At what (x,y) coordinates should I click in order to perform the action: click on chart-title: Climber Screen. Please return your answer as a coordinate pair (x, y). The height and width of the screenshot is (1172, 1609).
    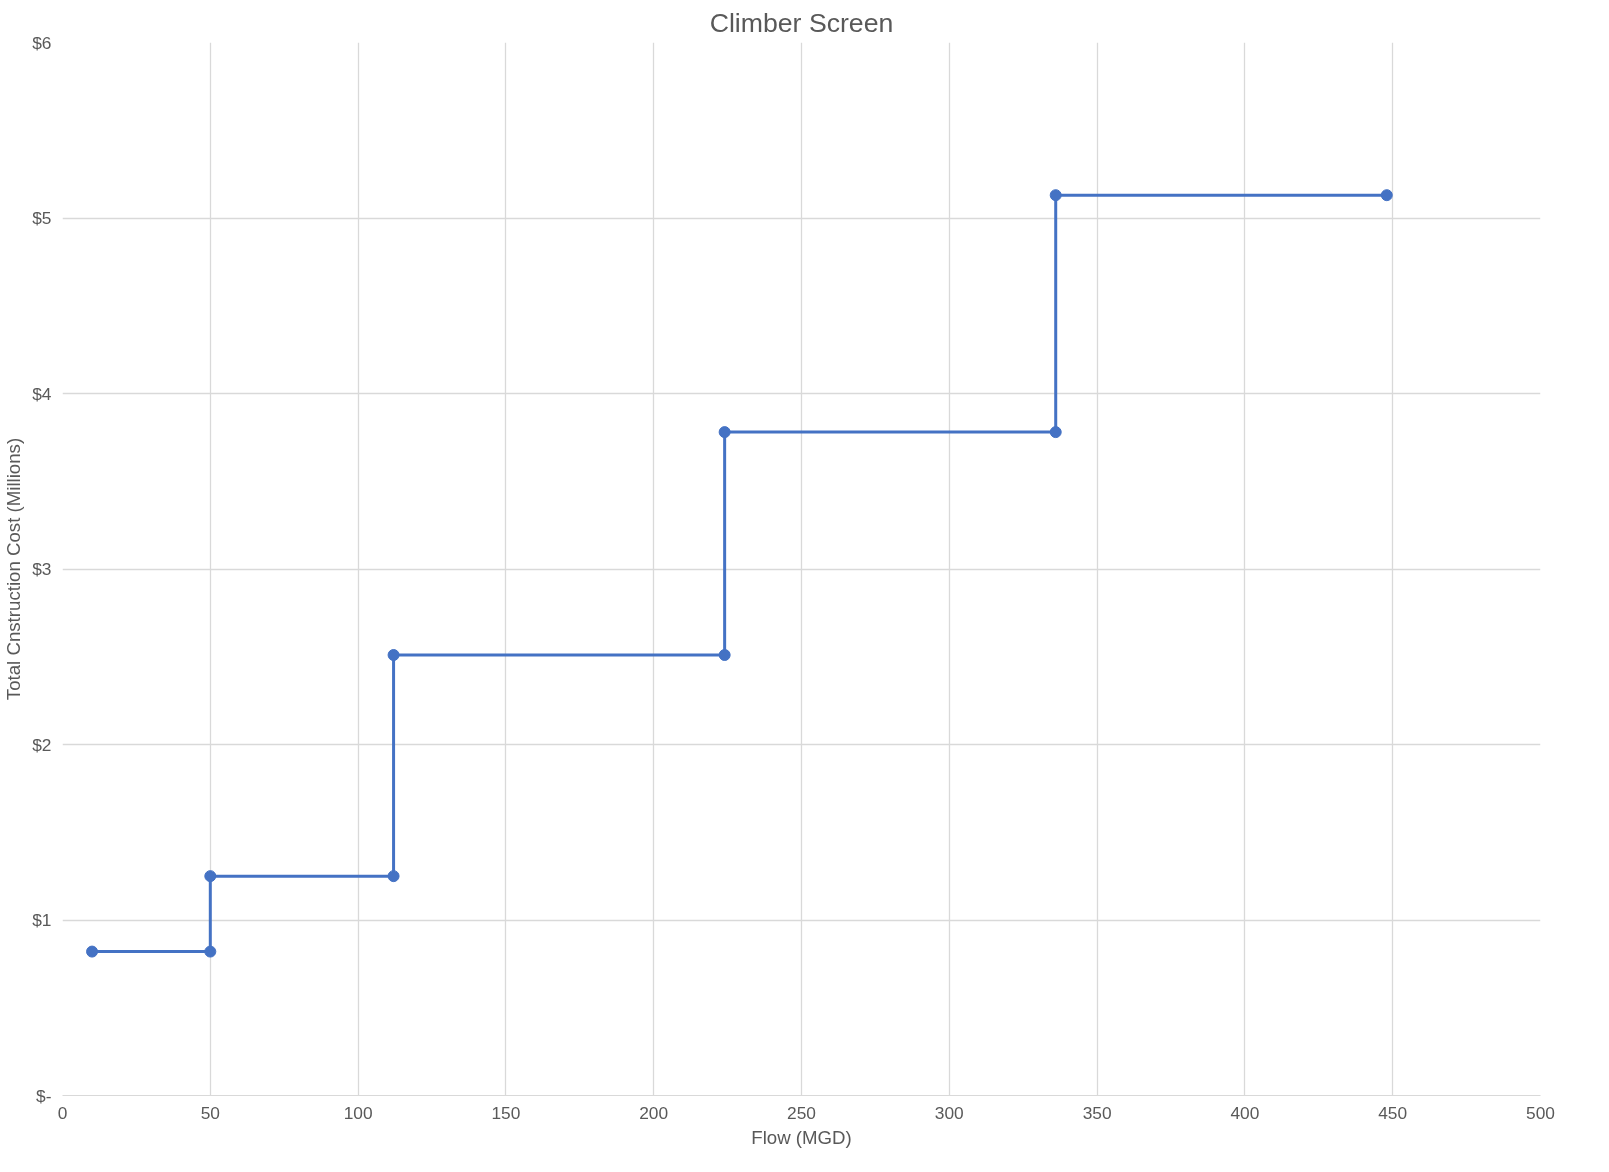
    Looking at the image, I should click on (801, 22).